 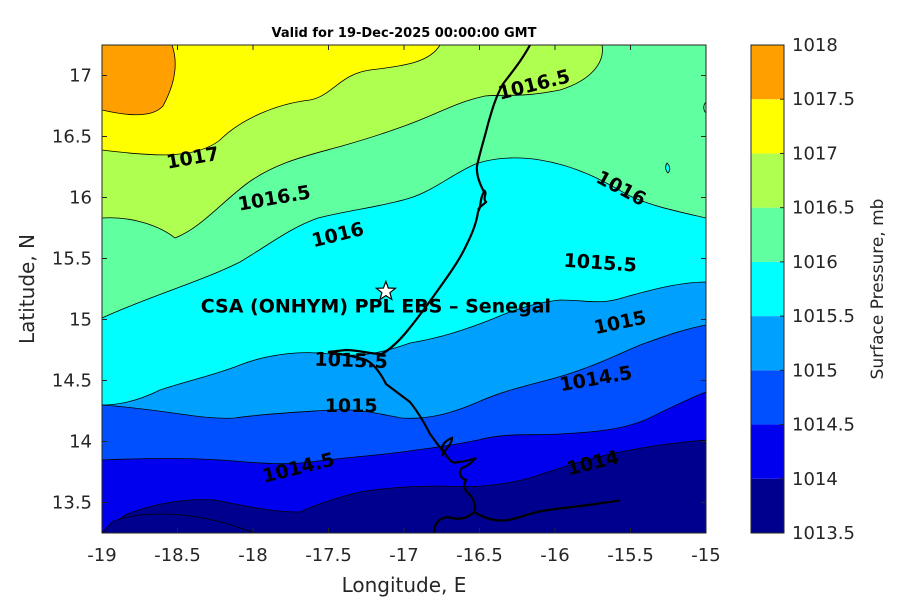 I want to click on colorbar-tick-label: 1015, so click(x=815, y=370).